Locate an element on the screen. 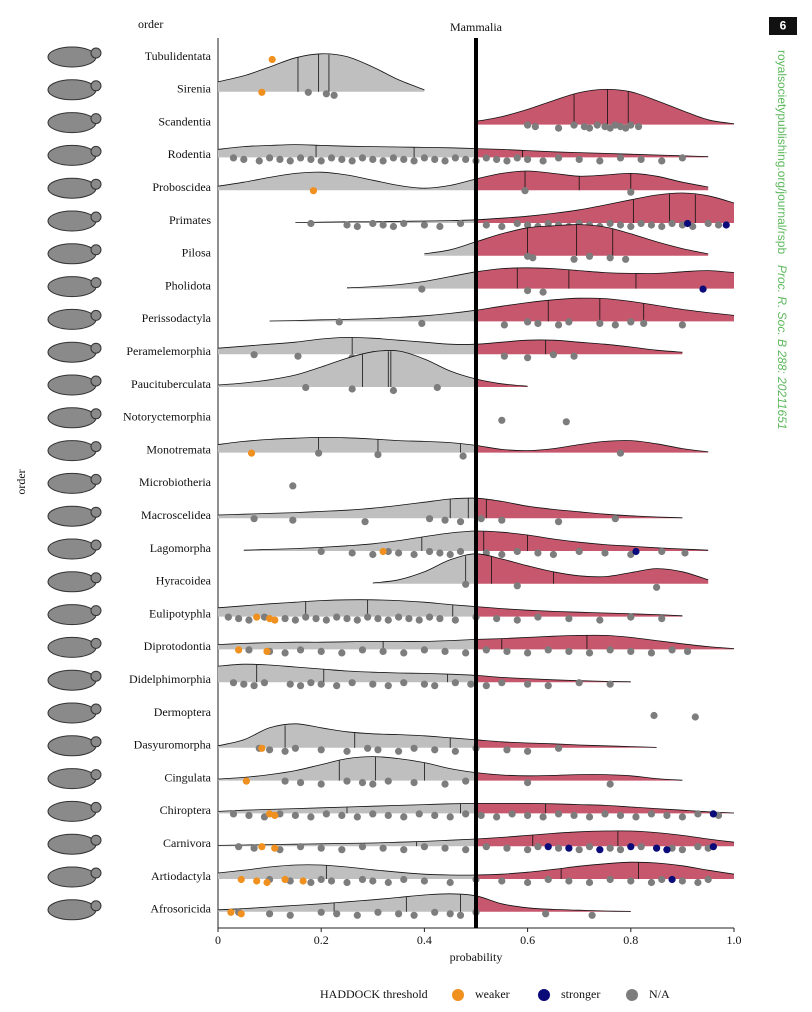  legend-label: N/A is located at coordinates (659, 994).